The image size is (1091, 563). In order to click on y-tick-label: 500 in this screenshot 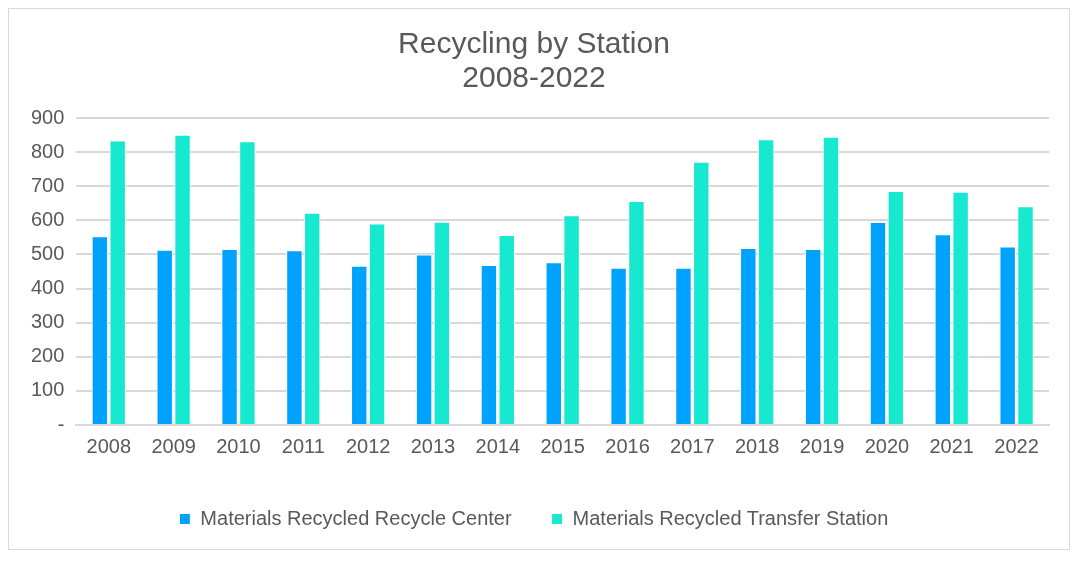, I will do `click(47, 252)`.